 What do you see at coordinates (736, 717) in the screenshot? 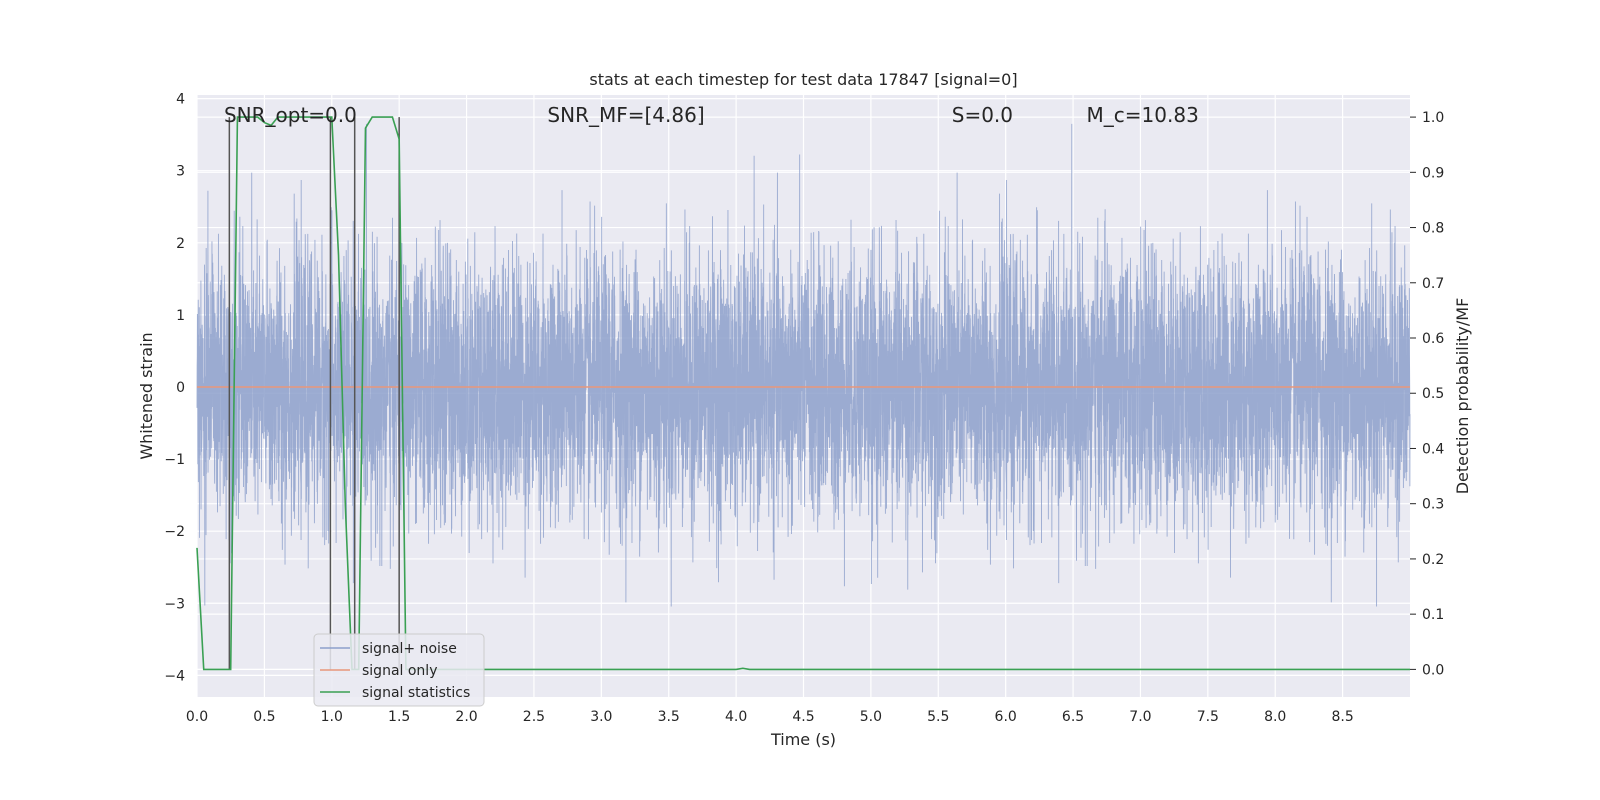
I see `x-tick-label-8: 4.0` at bounding box center [736, 717].